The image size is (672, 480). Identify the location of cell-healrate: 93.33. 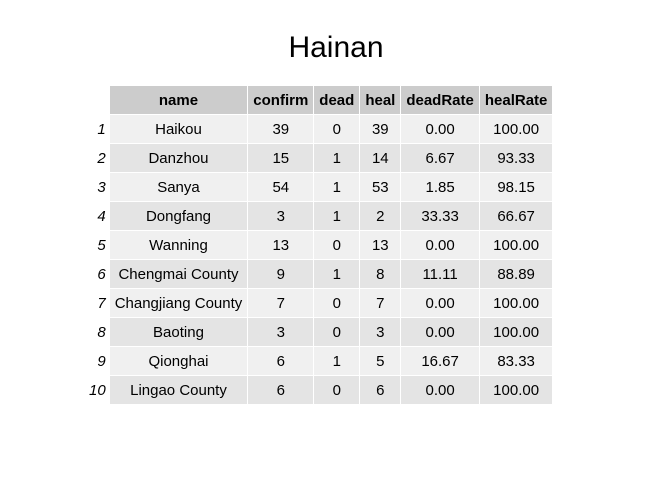
(516, 158).